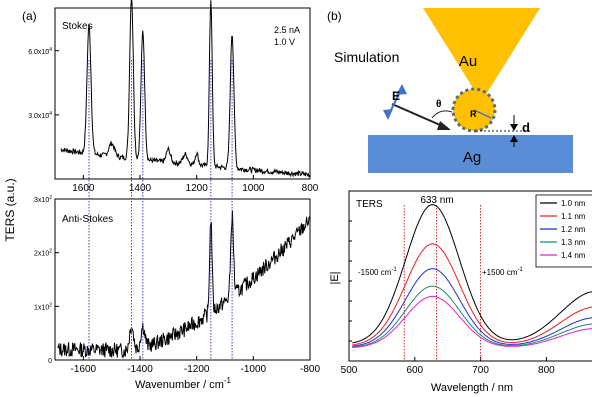 This screenshot has width=592, height=397. I want to click on ters-legend: 1.0 nm 1.1 nm 1.2 nm 1.3 nm 1.4 nm, so click(563, 231).